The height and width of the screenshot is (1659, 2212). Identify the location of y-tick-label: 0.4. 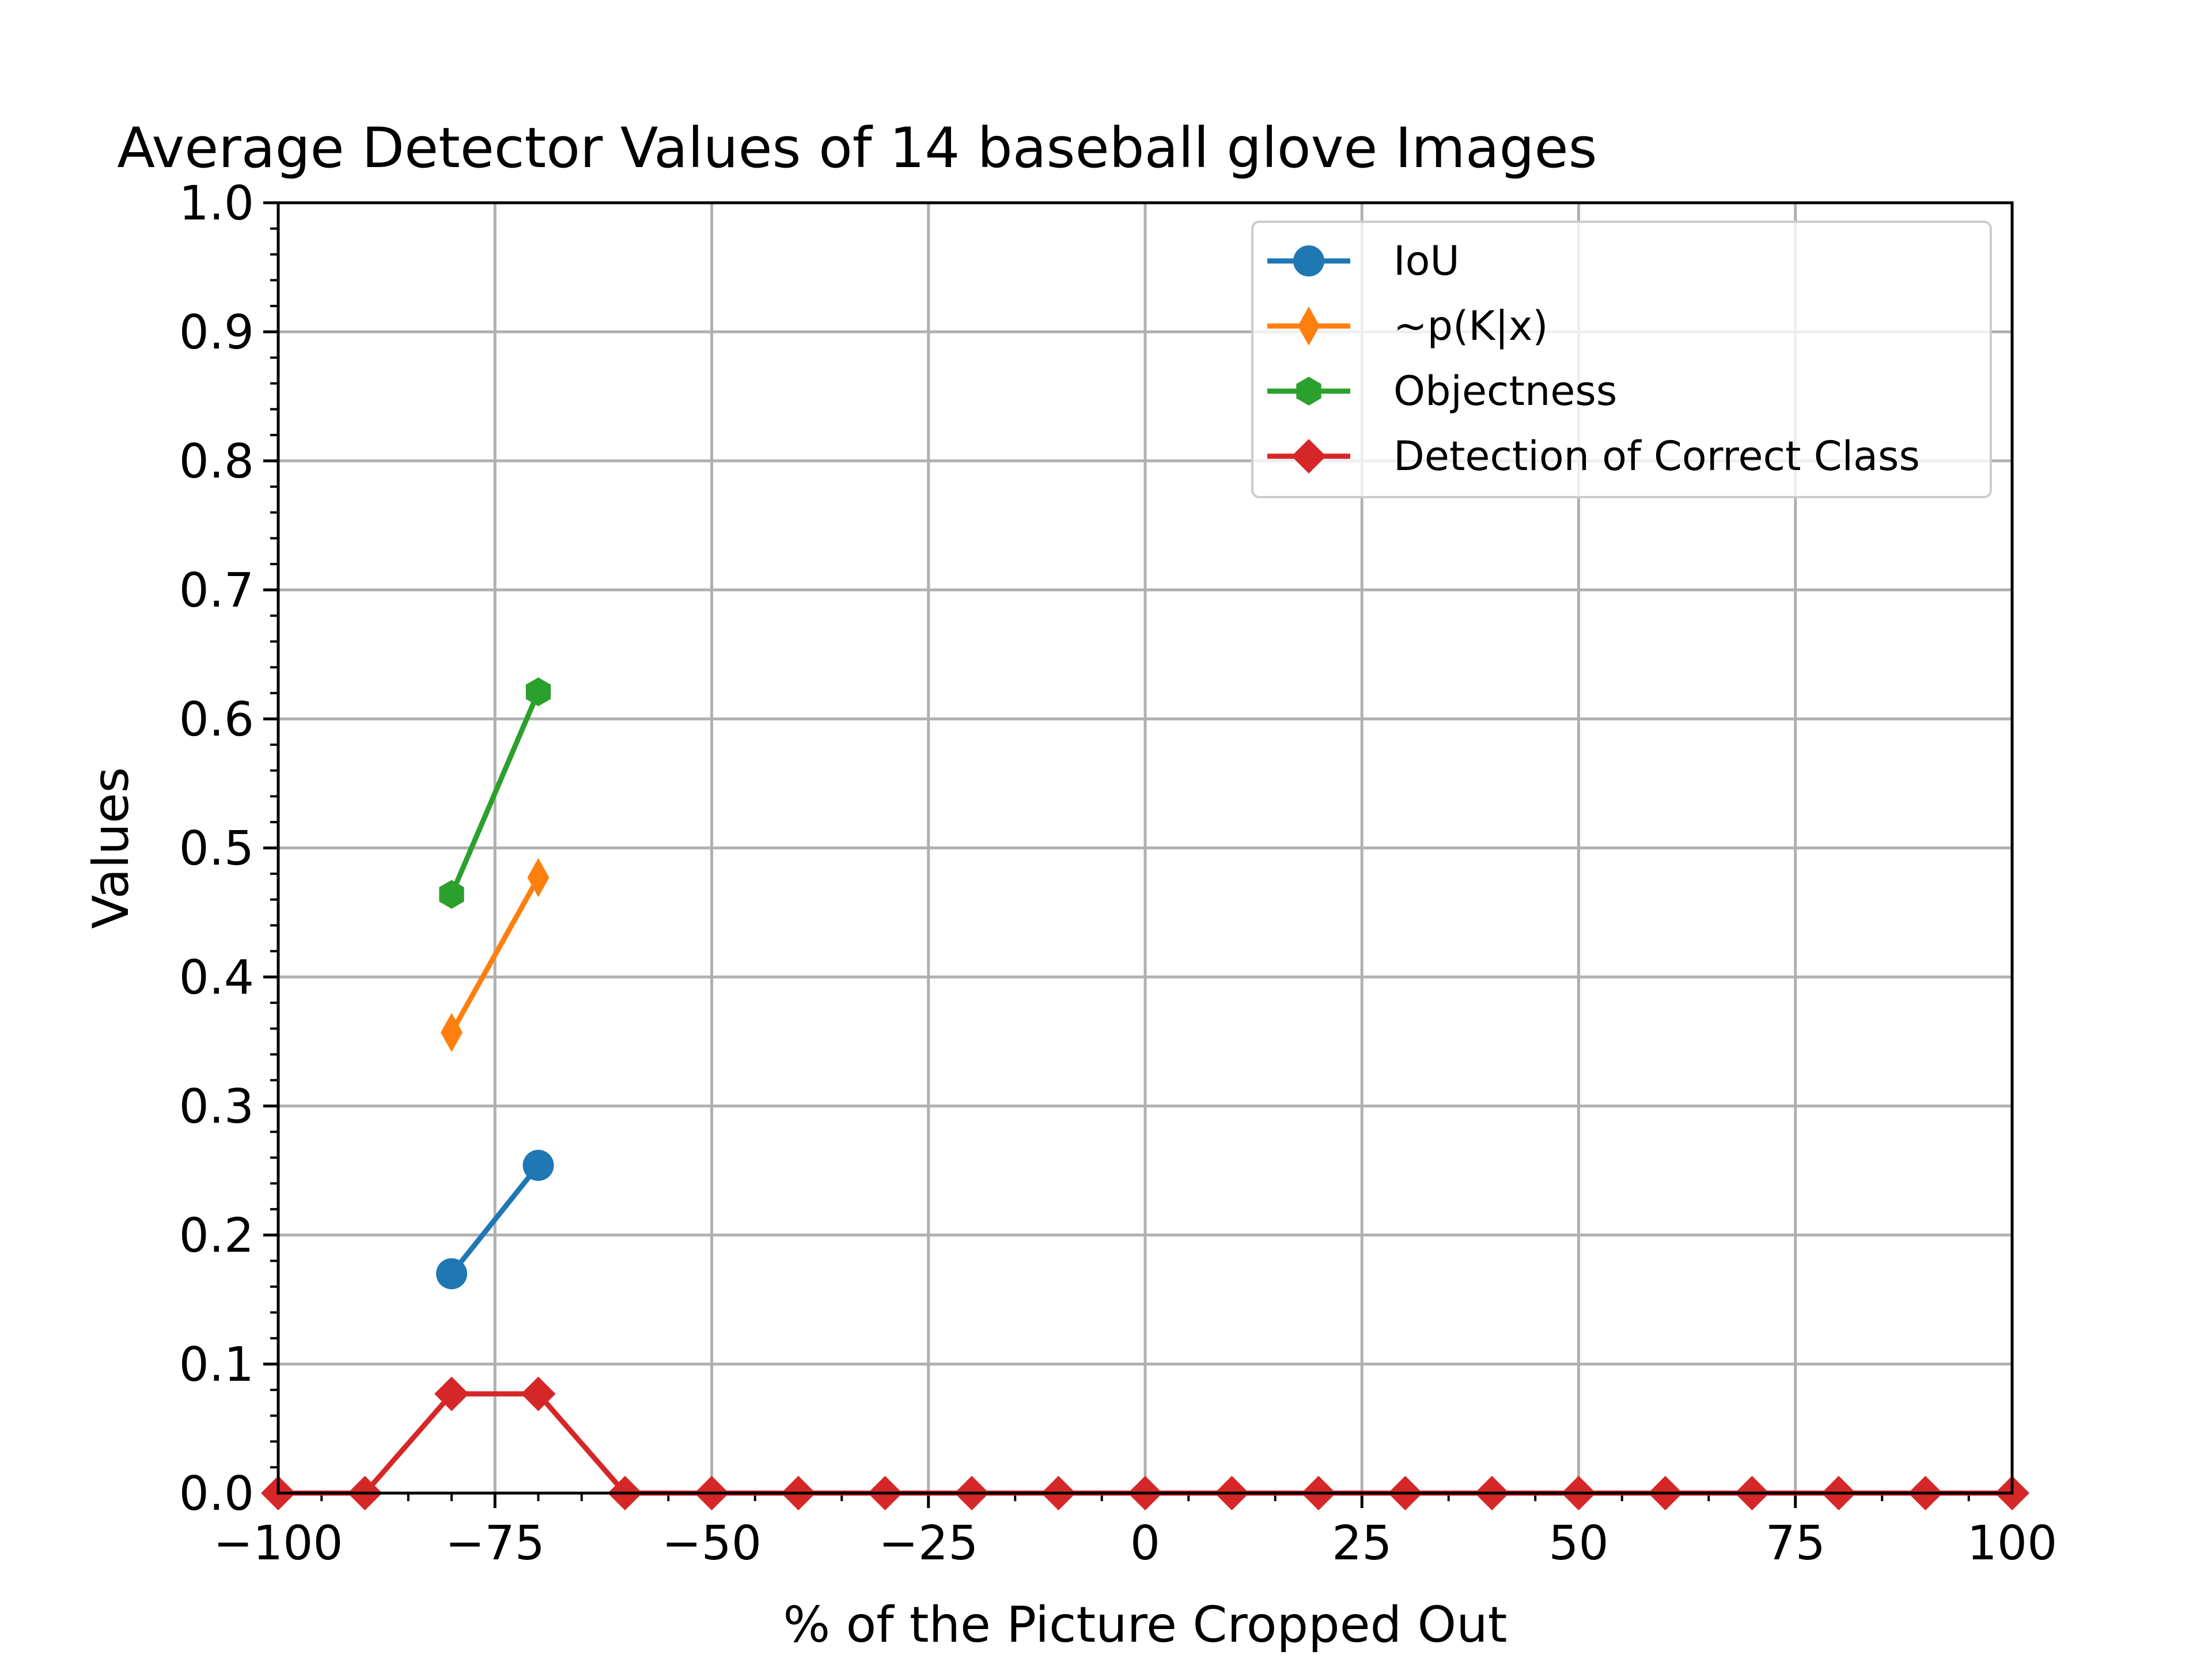
(216, 977).